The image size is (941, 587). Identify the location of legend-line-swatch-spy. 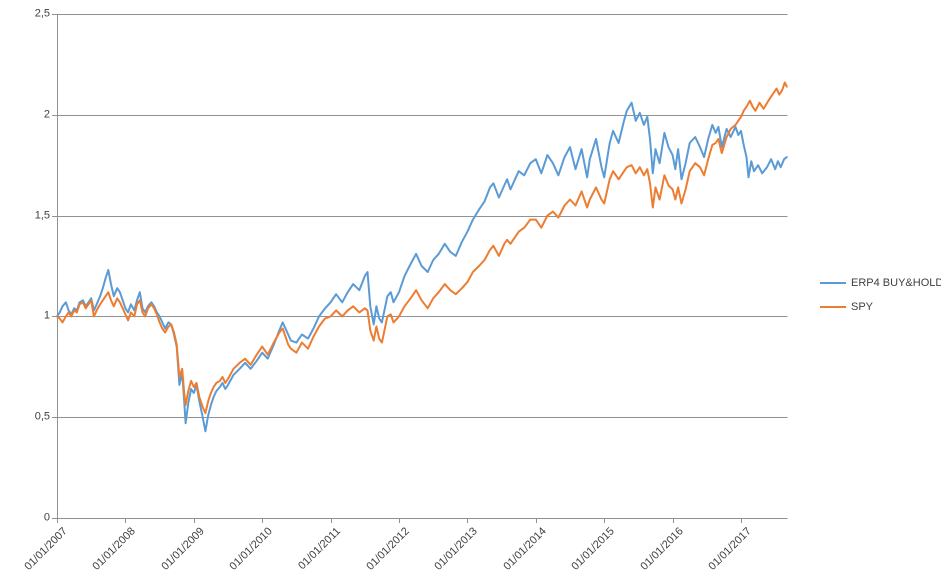
(833, 307).